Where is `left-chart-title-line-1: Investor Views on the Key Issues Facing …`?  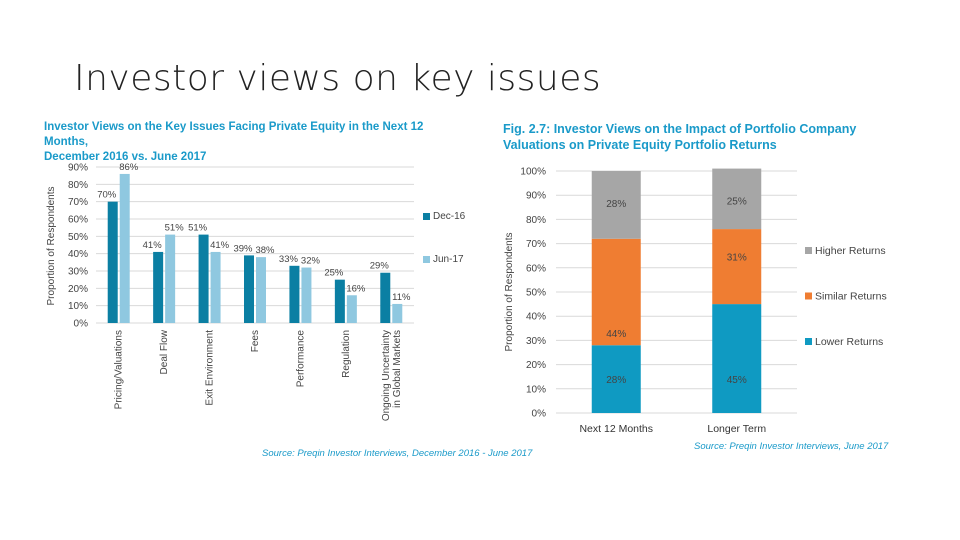
left-chart-title-line-1: Investor Views on the Key Issues Facing … is located at coordinates (234, 134).